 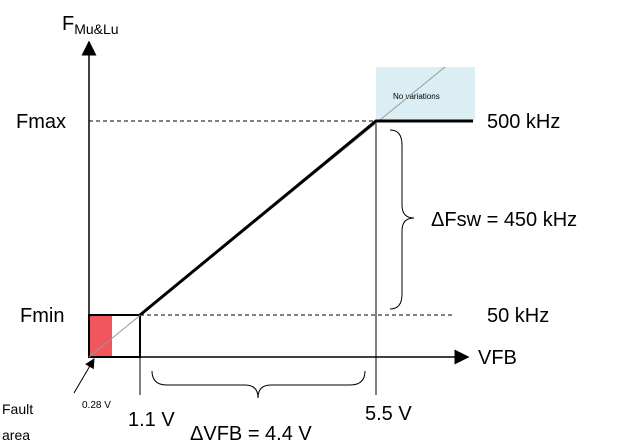 What do you see at coordinates (251, 434) in the screenshot?
I see `delta-vfb-label: ΔVFB = 4.4 V` at bounding box center [251, 434].